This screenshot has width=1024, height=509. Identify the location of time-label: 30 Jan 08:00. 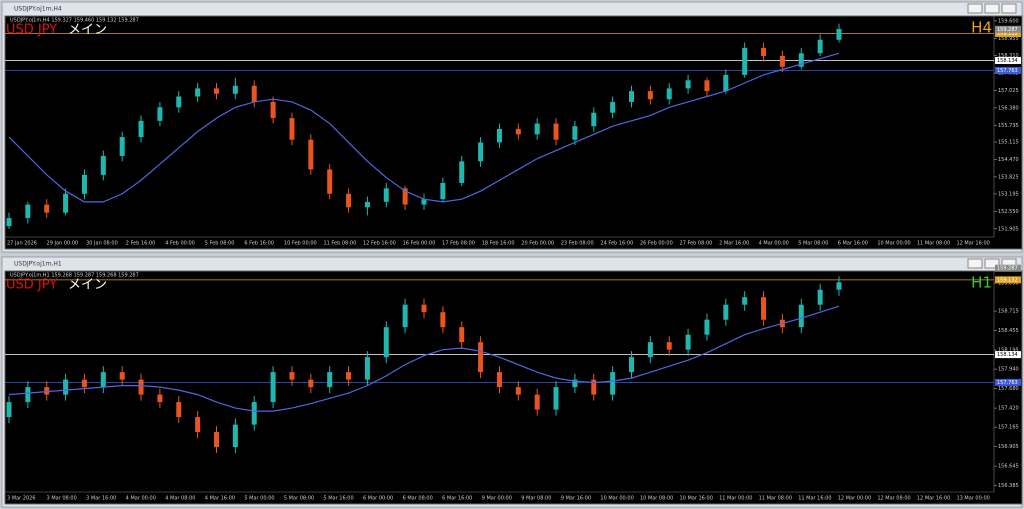
(102, 244).